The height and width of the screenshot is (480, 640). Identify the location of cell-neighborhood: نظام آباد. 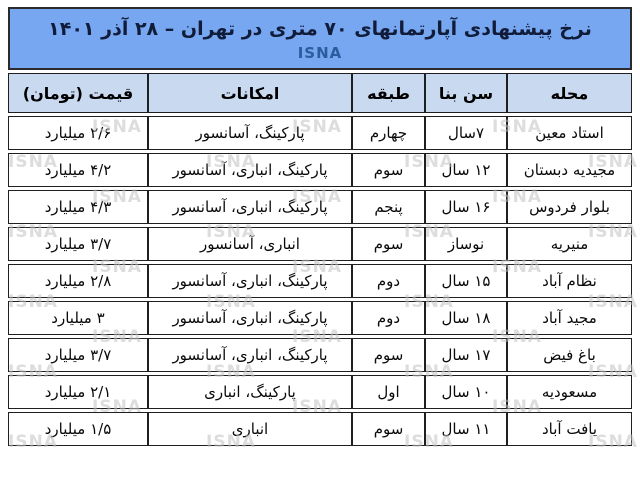
(569, 281).